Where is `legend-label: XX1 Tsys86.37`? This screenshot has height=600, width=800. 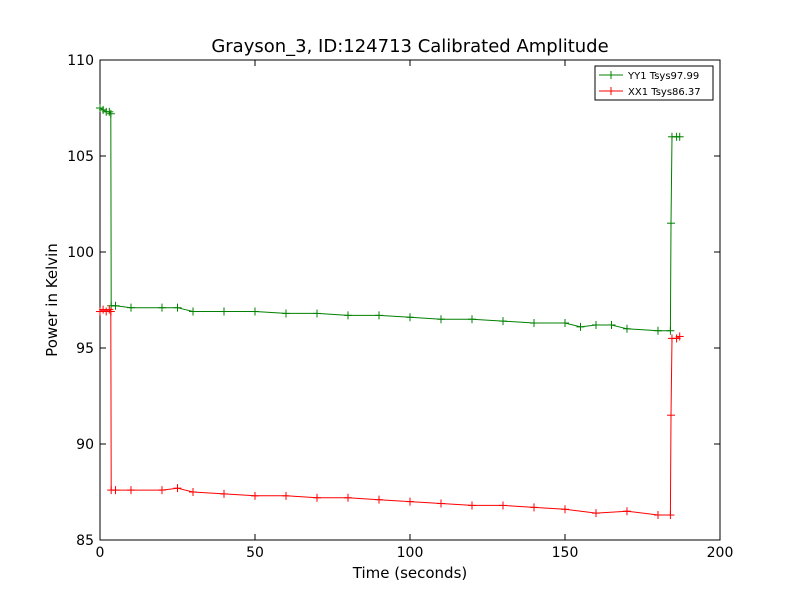
legend-label: XX1 Tsys86.37 is located at coordinates (664, 92).